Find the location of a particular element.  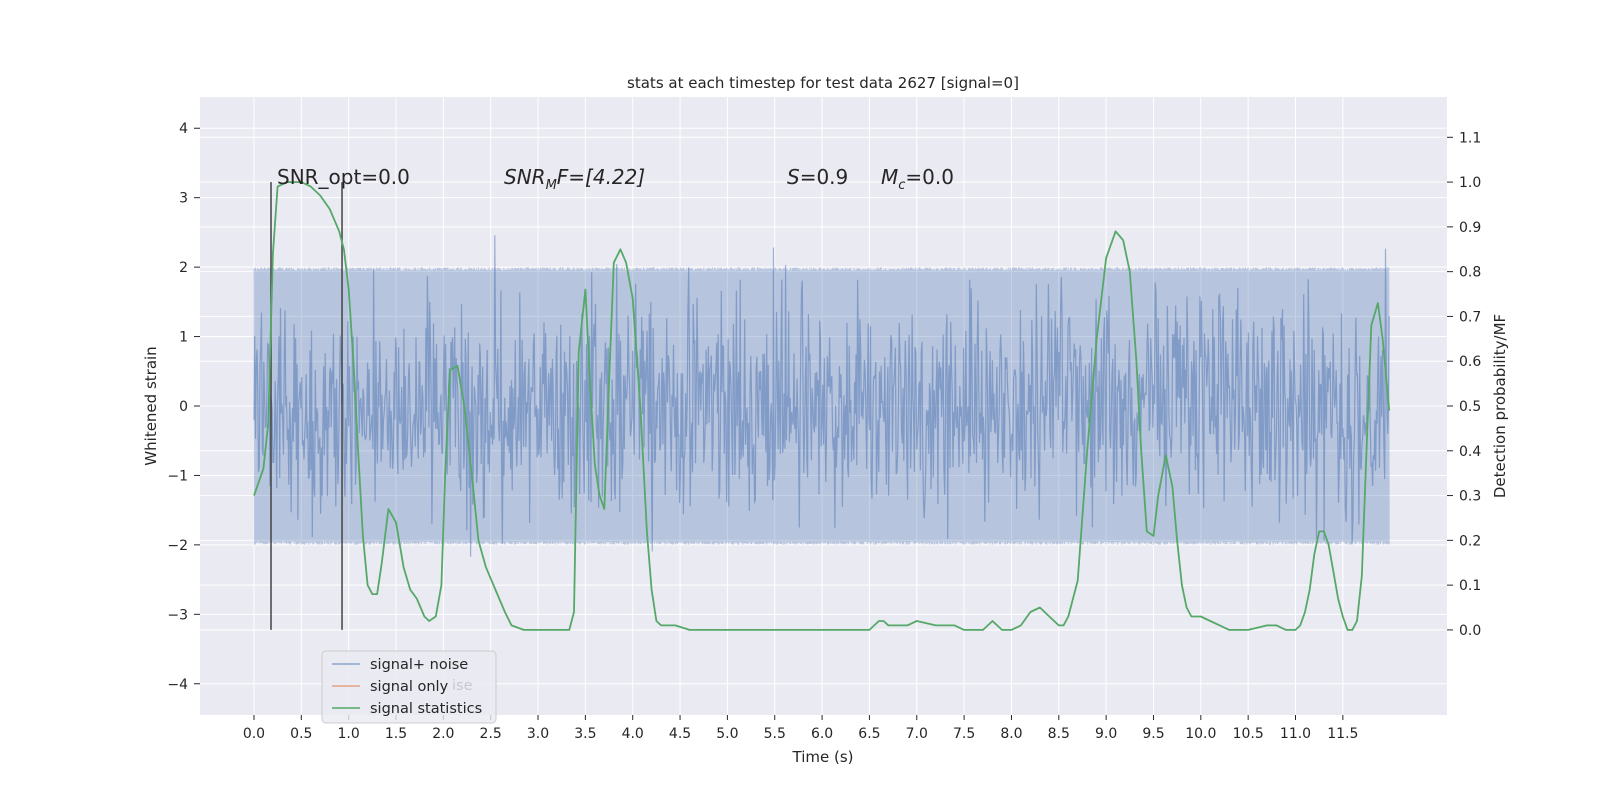

y-axis-label: Whitened strain is located at coordinates (151, 405).